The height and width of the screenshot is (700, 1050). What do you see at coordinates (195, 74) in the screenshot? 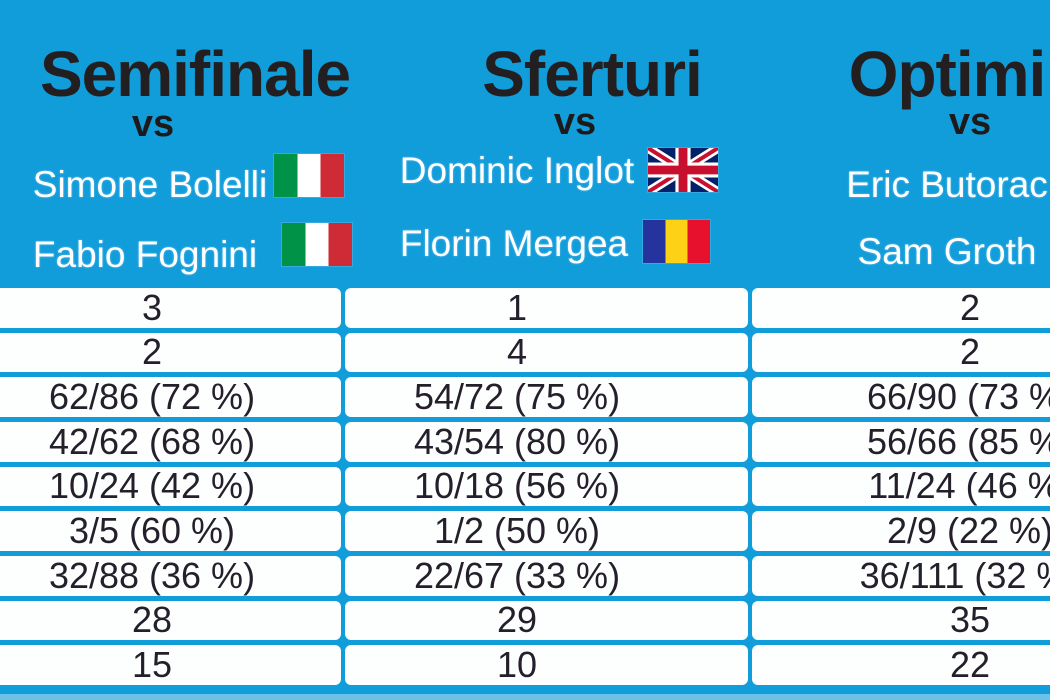
I see `round-title-semifinale: Semifinale` at bounding box center [195, 74].